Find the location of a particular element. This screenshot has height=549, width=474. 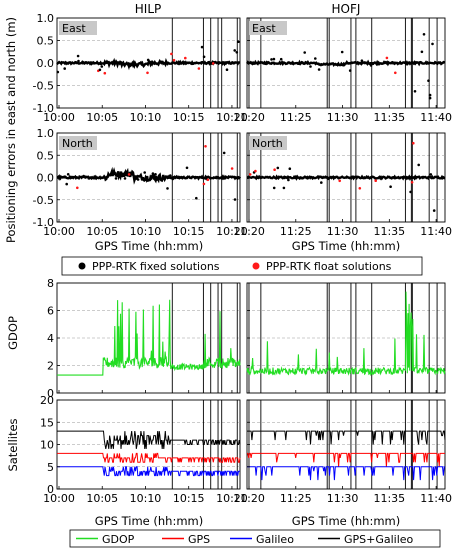

panel-gdop-left-ytick-label-2: 4 is located at coordinates (50, 338).